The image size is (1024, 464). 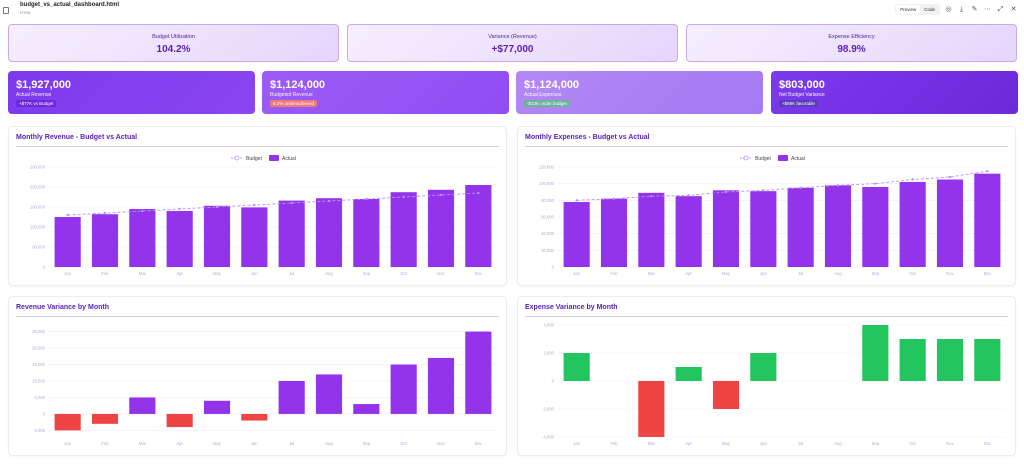 What do you see at coordinates (549, 325) in the screenshot?
I see `y-tick-label: 4,000` at bounding box center [549, 325].